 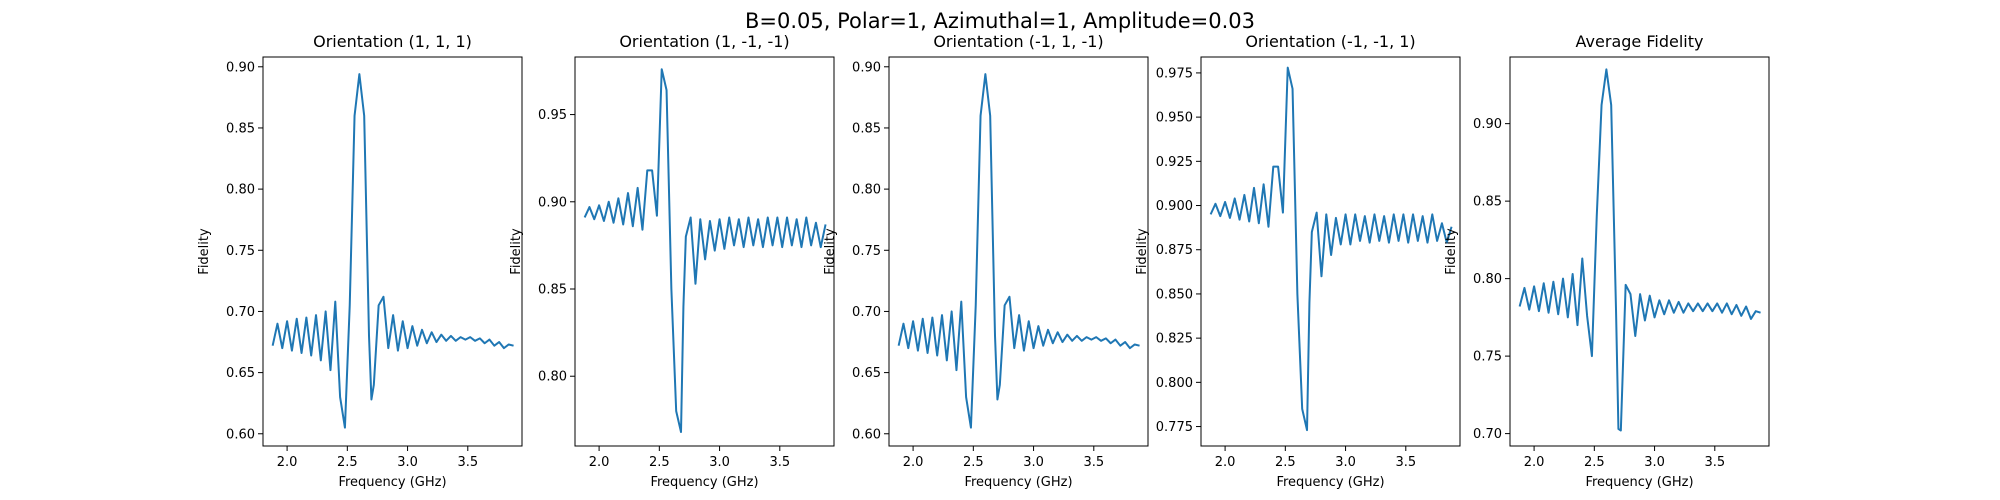 What do you see at coordinates (1330, 41) in the screenshot?
I see `panel-title: Orientation (-1, -1, 1)` at bounding box center [1330, 41].